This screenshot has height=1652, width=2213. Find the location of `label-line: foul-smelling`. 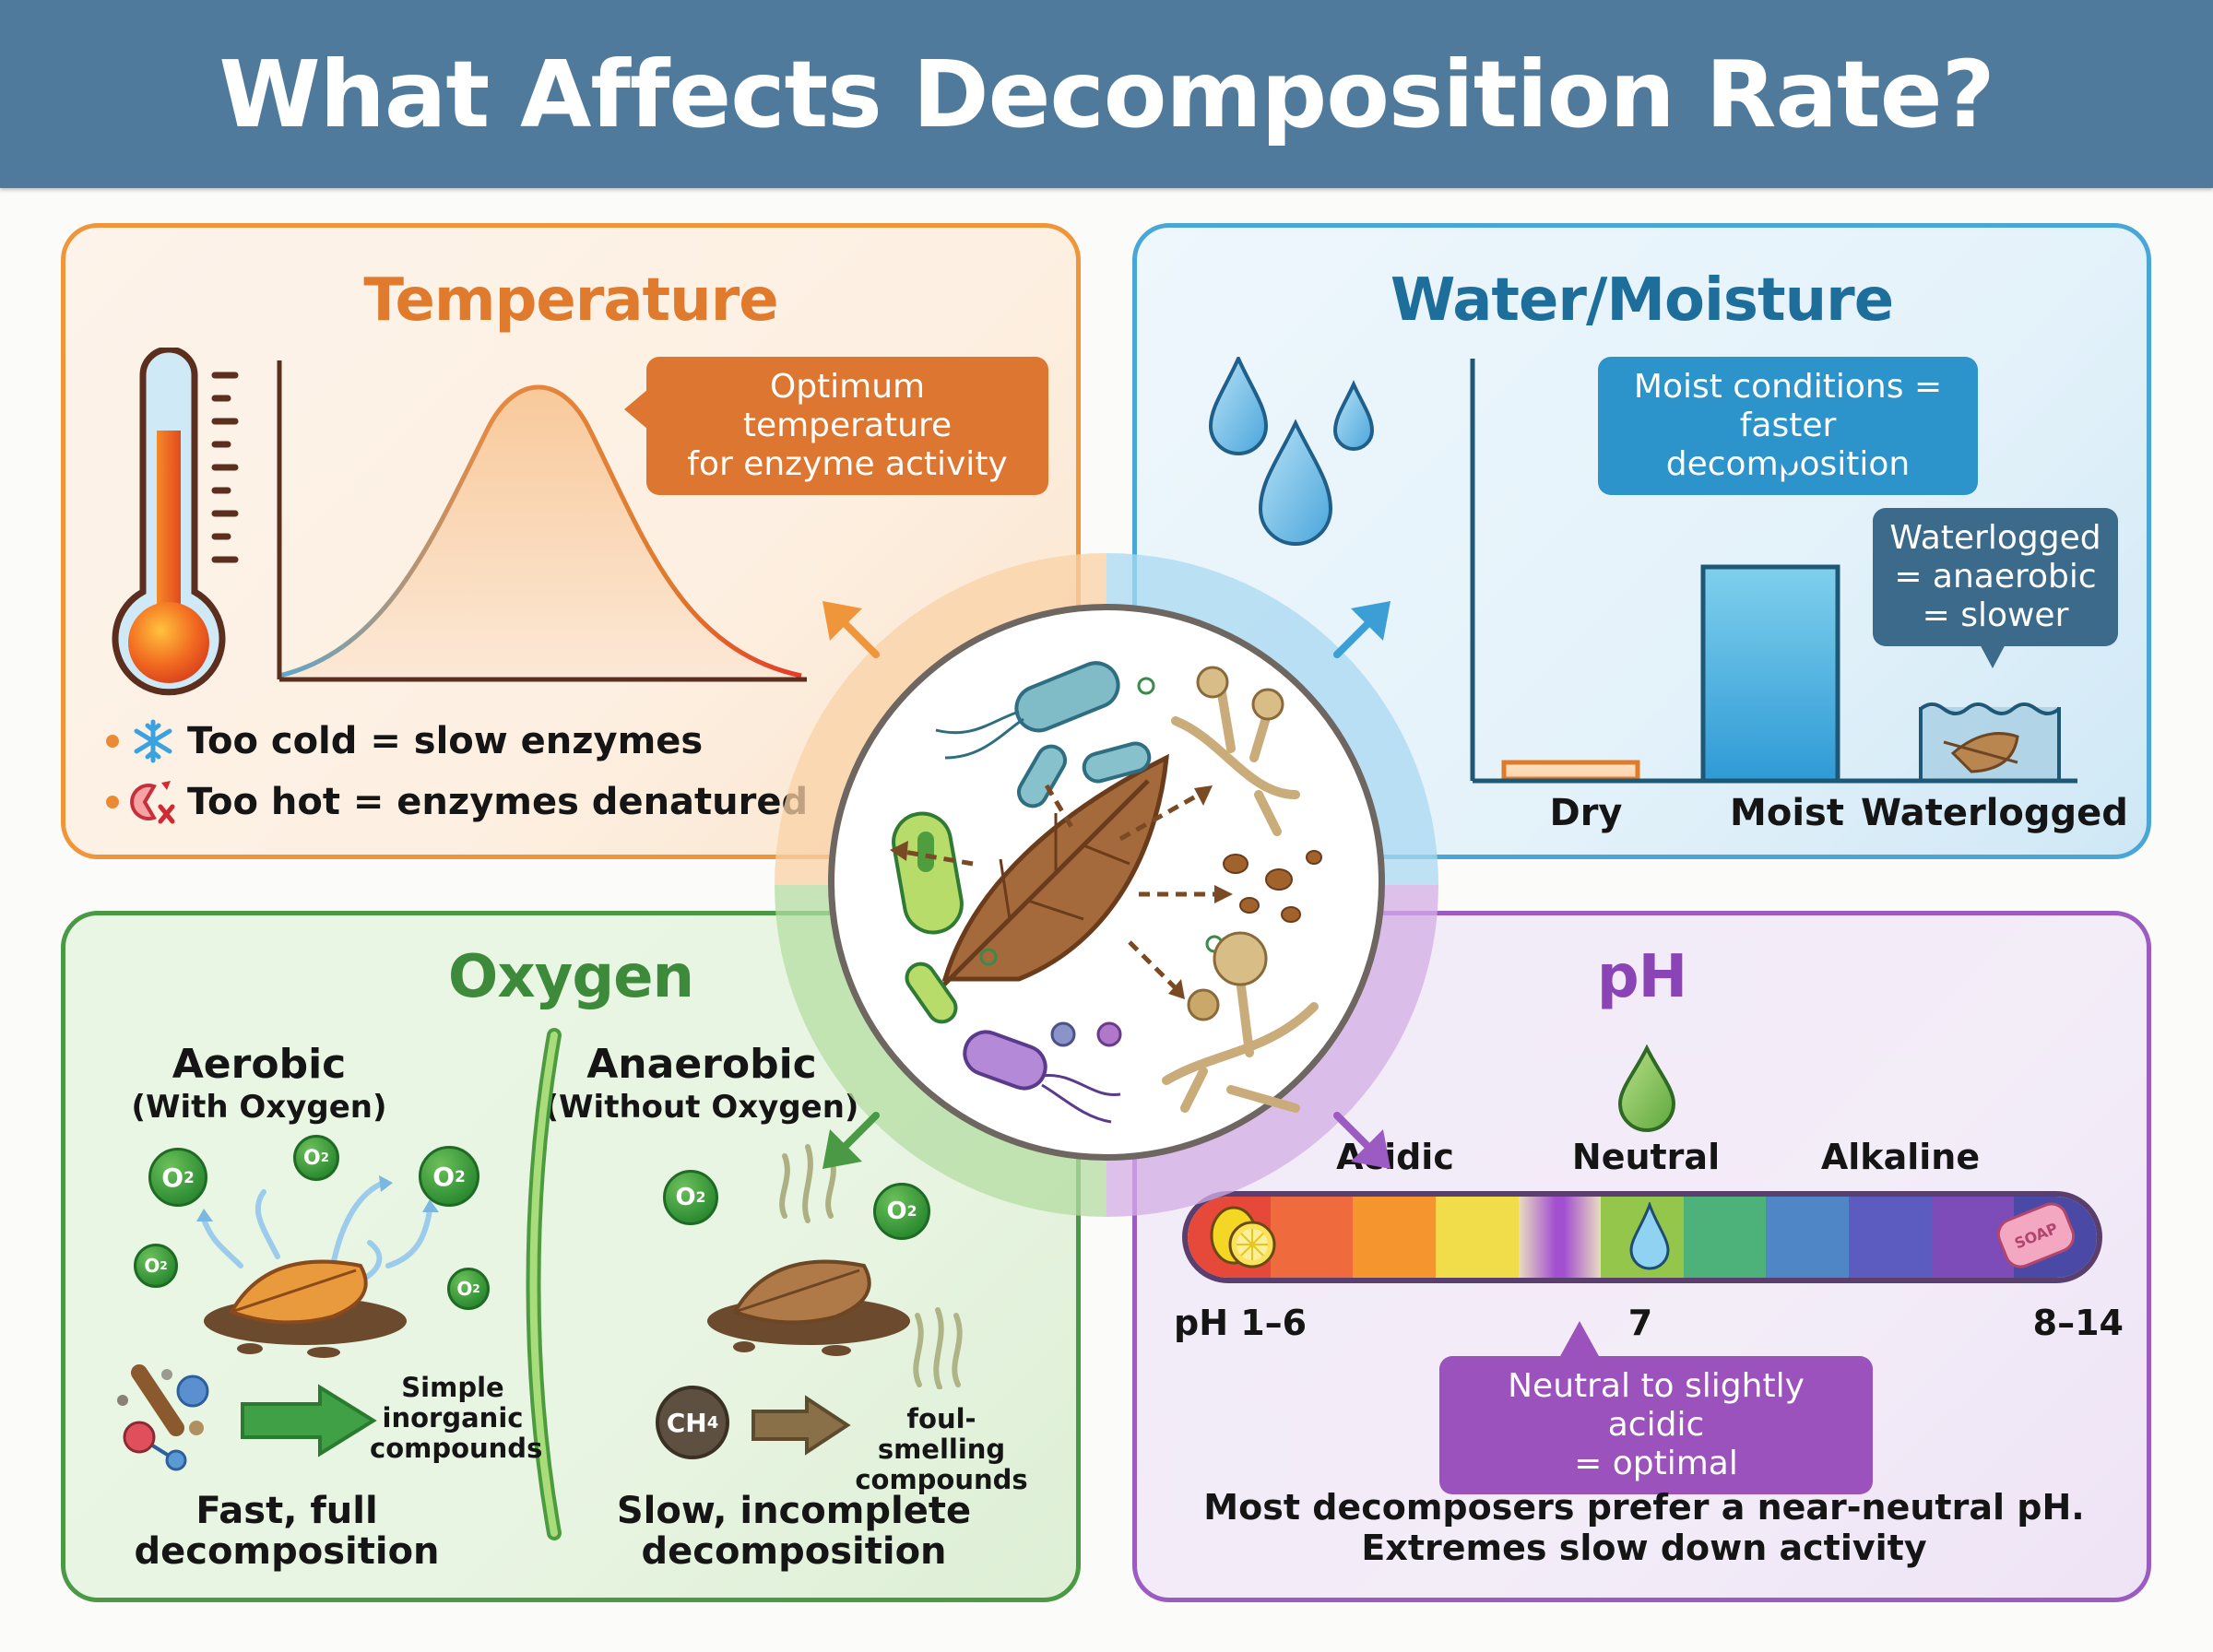

label-line: foul-smelling is located at coordinates (941, 1434).